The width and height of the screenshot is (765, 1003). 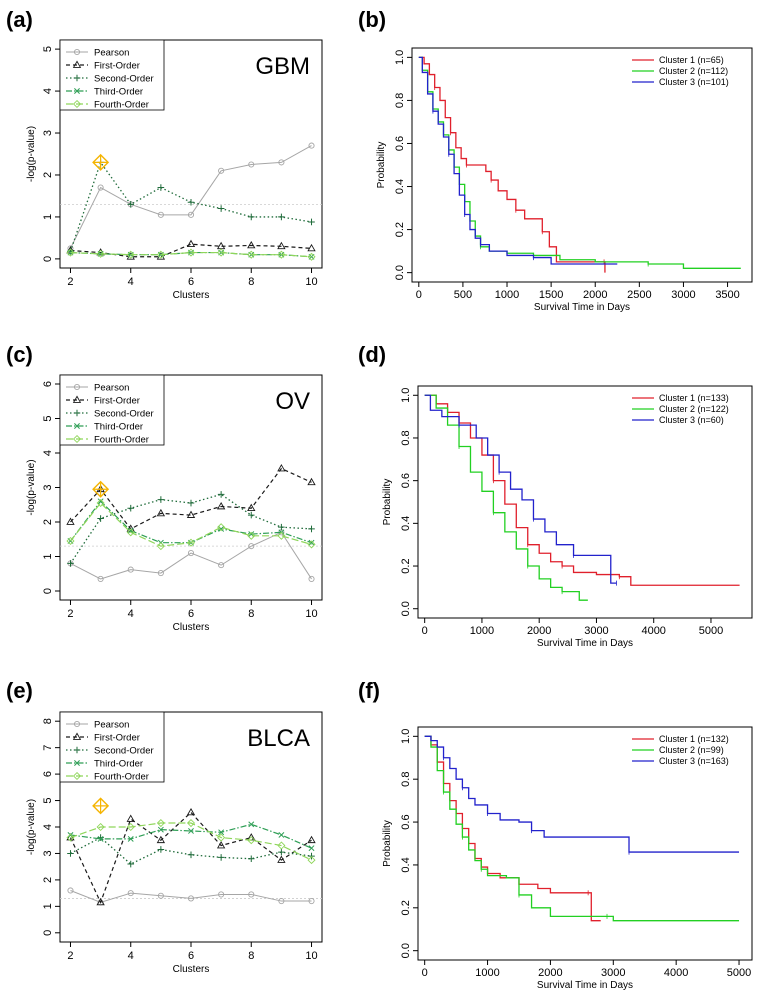 I want to click on legend-label: Pearson, so click(x=111, y=725).